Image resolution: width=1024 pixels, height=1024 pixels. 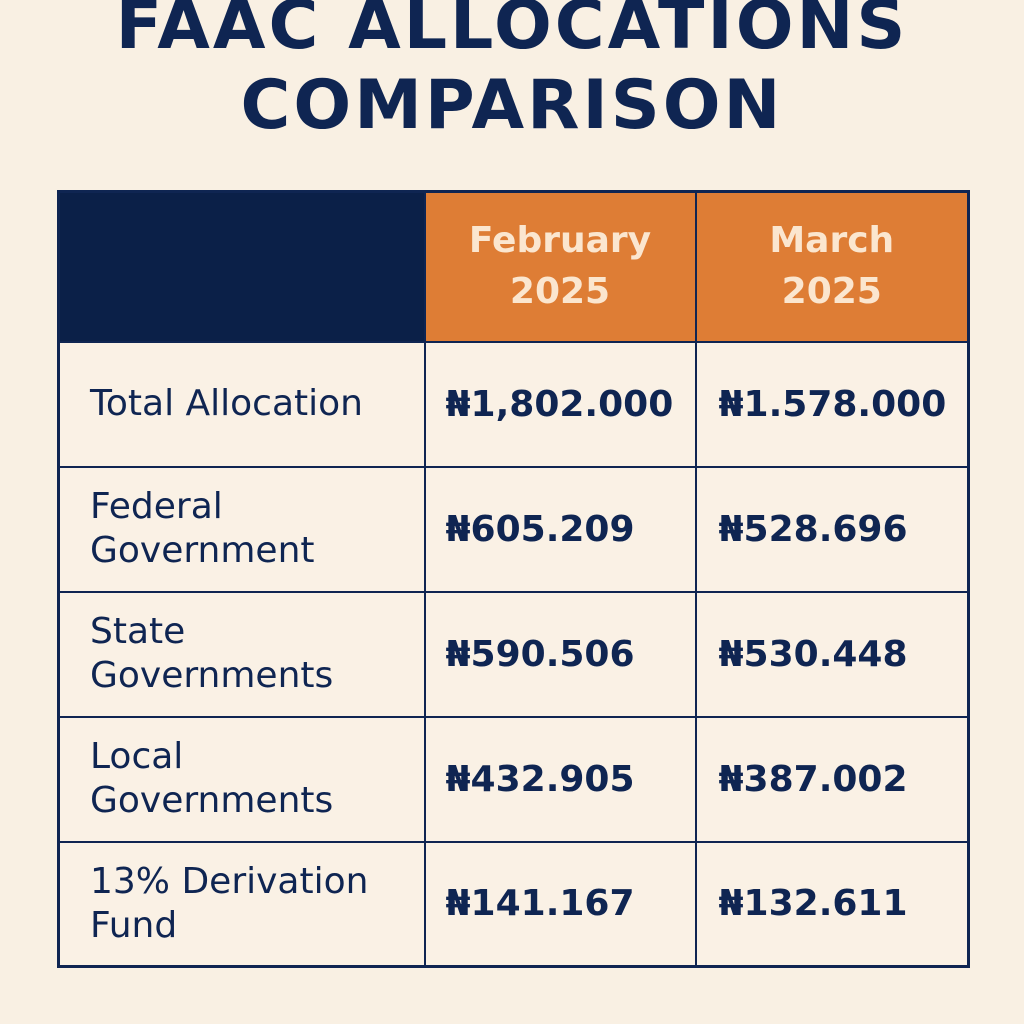 I want to click on page-title-line2: COMPARISON, so click(x=512, y=105).